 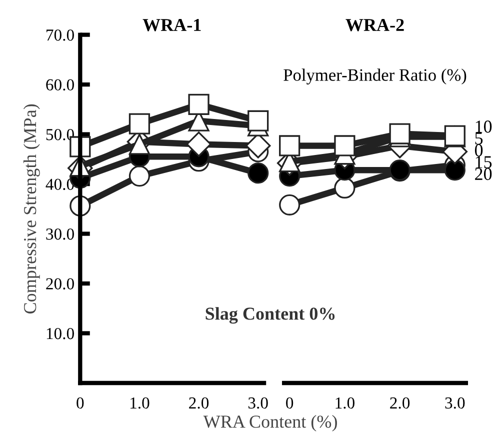 I want to click on series-label: 10, so click(x=484, y=126).